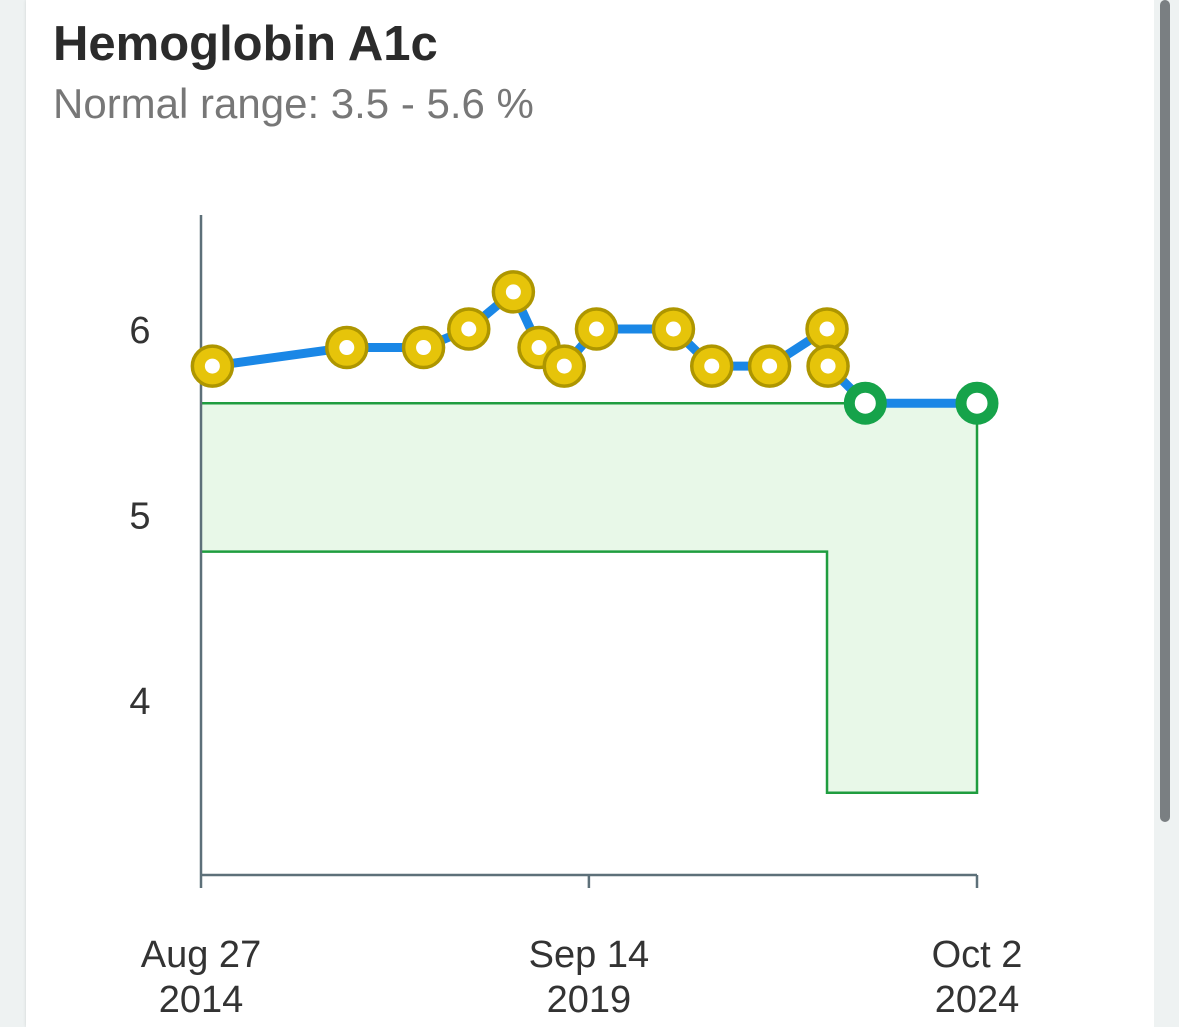 The image size is (1179, 1027). What do you see at coordinates (293, 103) in the screenshot?
I see `normal-range-subtitle: Normal range: 3.5 - 5.6 %` at bounding box center [293, 103].